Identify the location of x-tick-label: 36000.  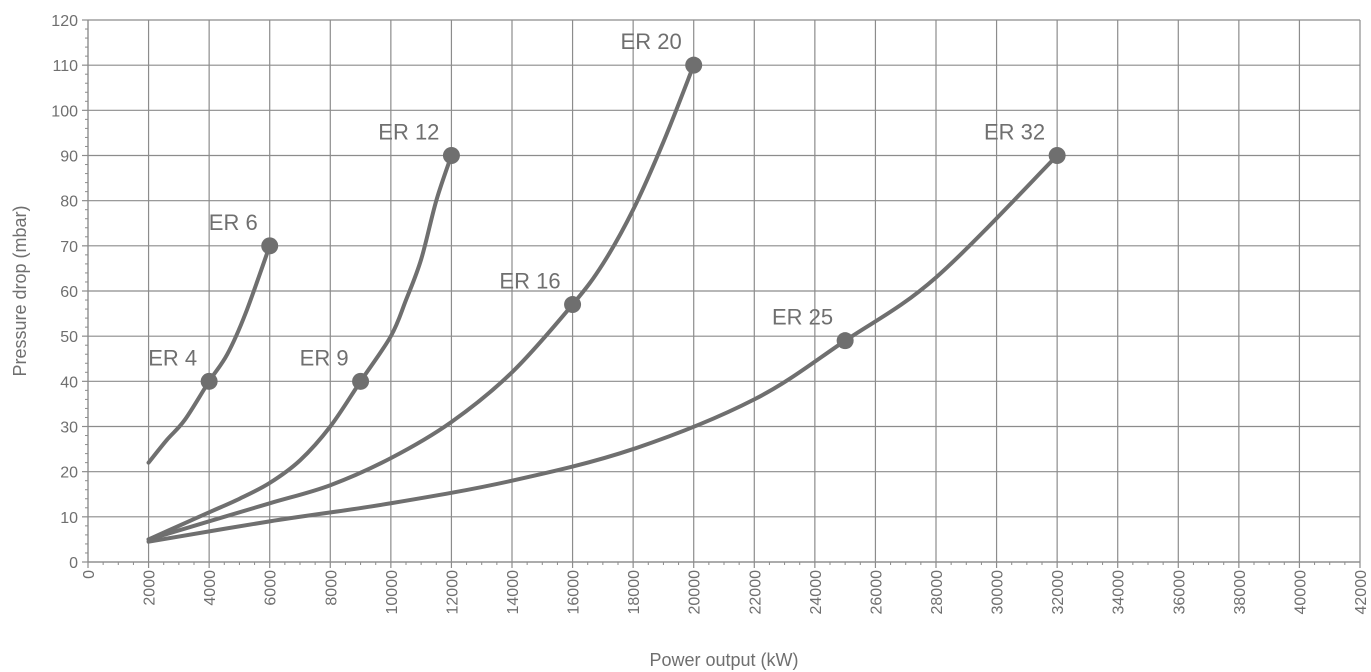
(1179, 592).